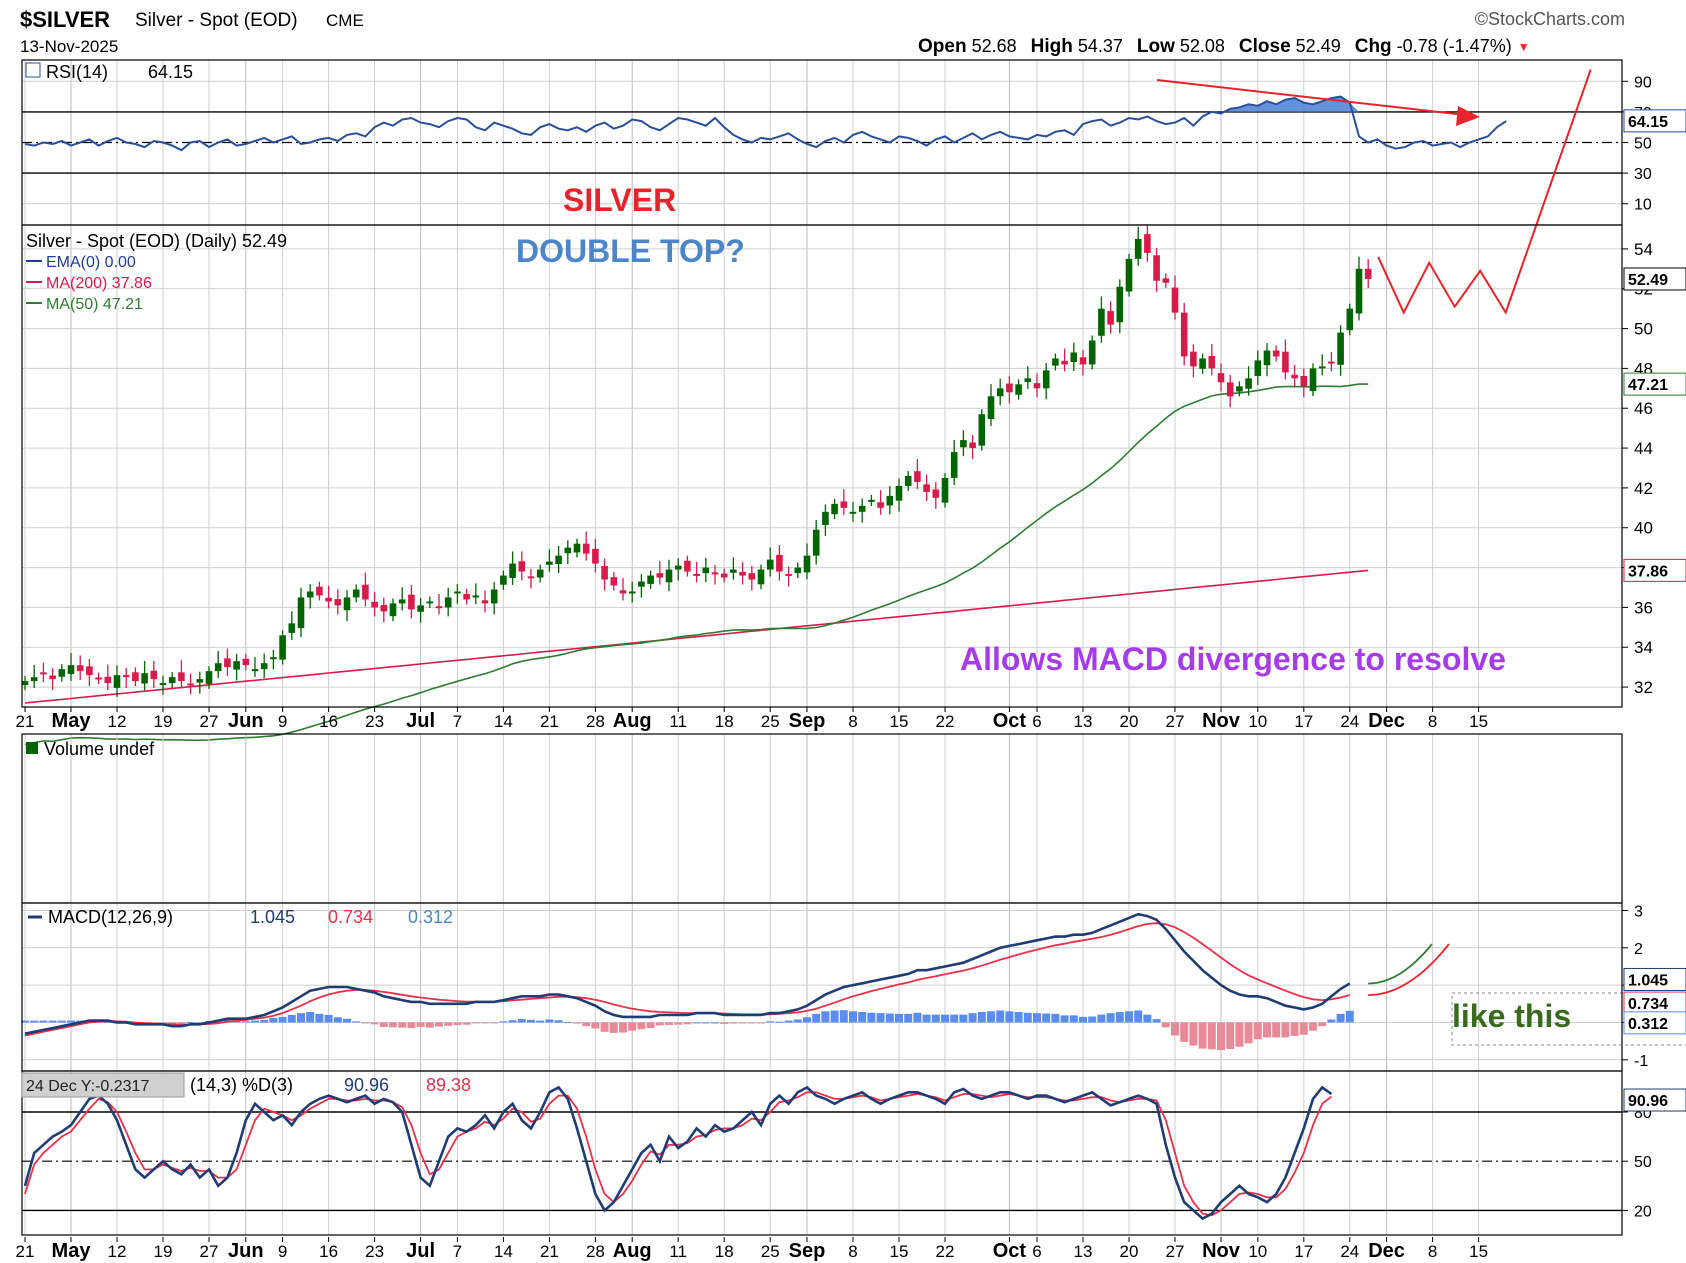 Image resolution: width=1686 pixels, height=1263 pixels. I want to click on x-tick-label: 23, so click(374, 721).